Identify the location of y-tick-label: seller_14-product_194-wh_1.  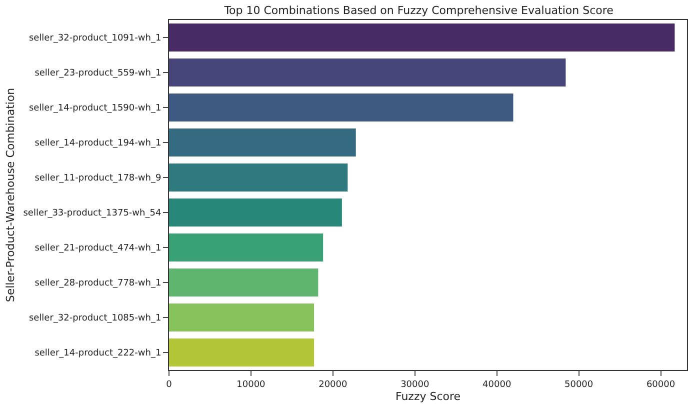
(98, 143).